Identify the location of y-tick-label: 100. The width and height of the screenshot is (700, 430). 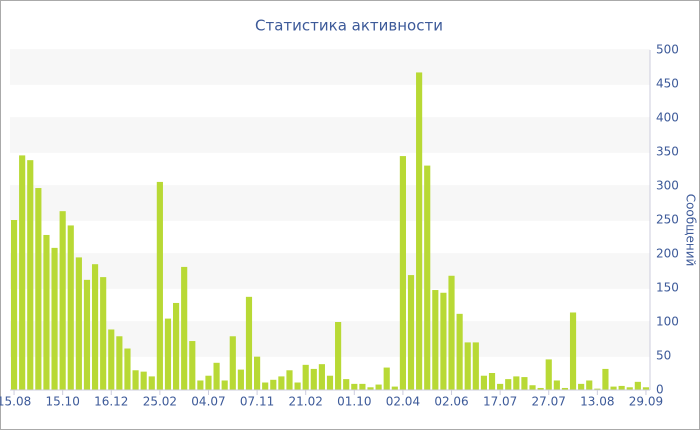
(667, 322).